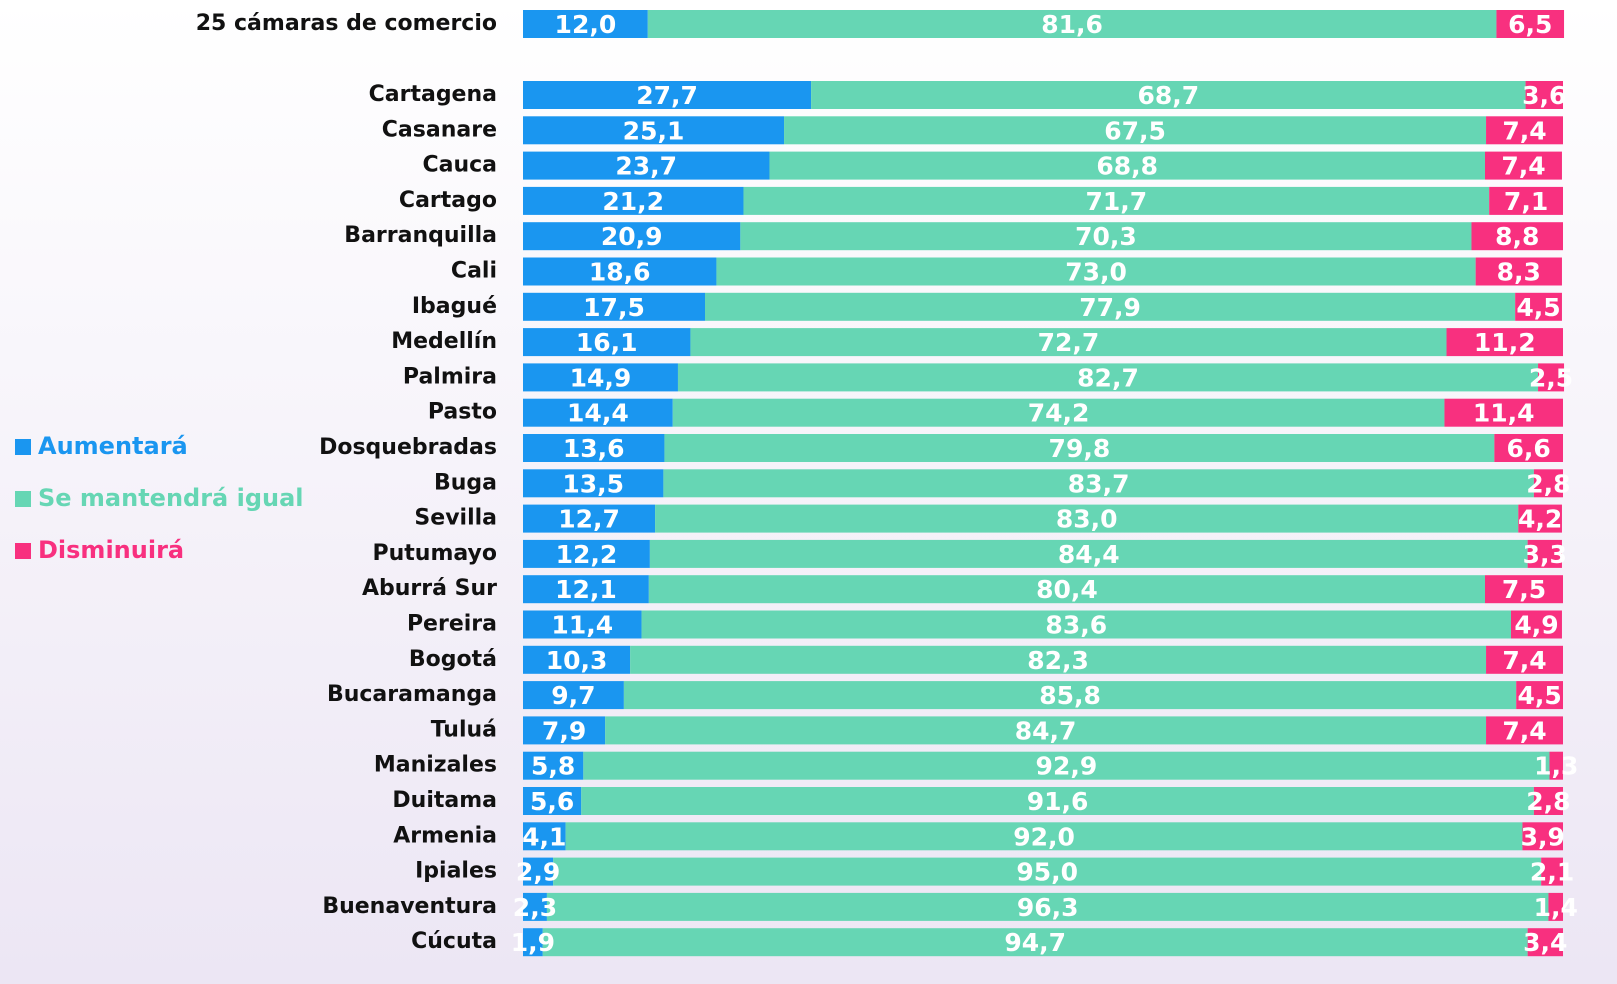 The height and width of the screenshot is (984, 1617). I want to click on category-label: 25 cámaras de comercio, so click(346, 23).